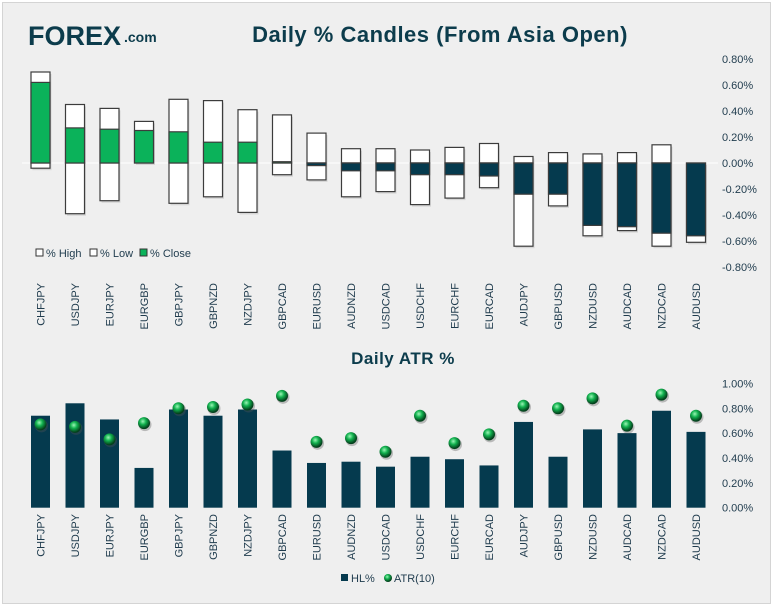 Image resolution: width=773 pixels, height=606 pixels. What do you see at coordinates (737, 384) in the screenshot?
I see `y-tick-label: 1.00%` at bounding box center [737, 384].